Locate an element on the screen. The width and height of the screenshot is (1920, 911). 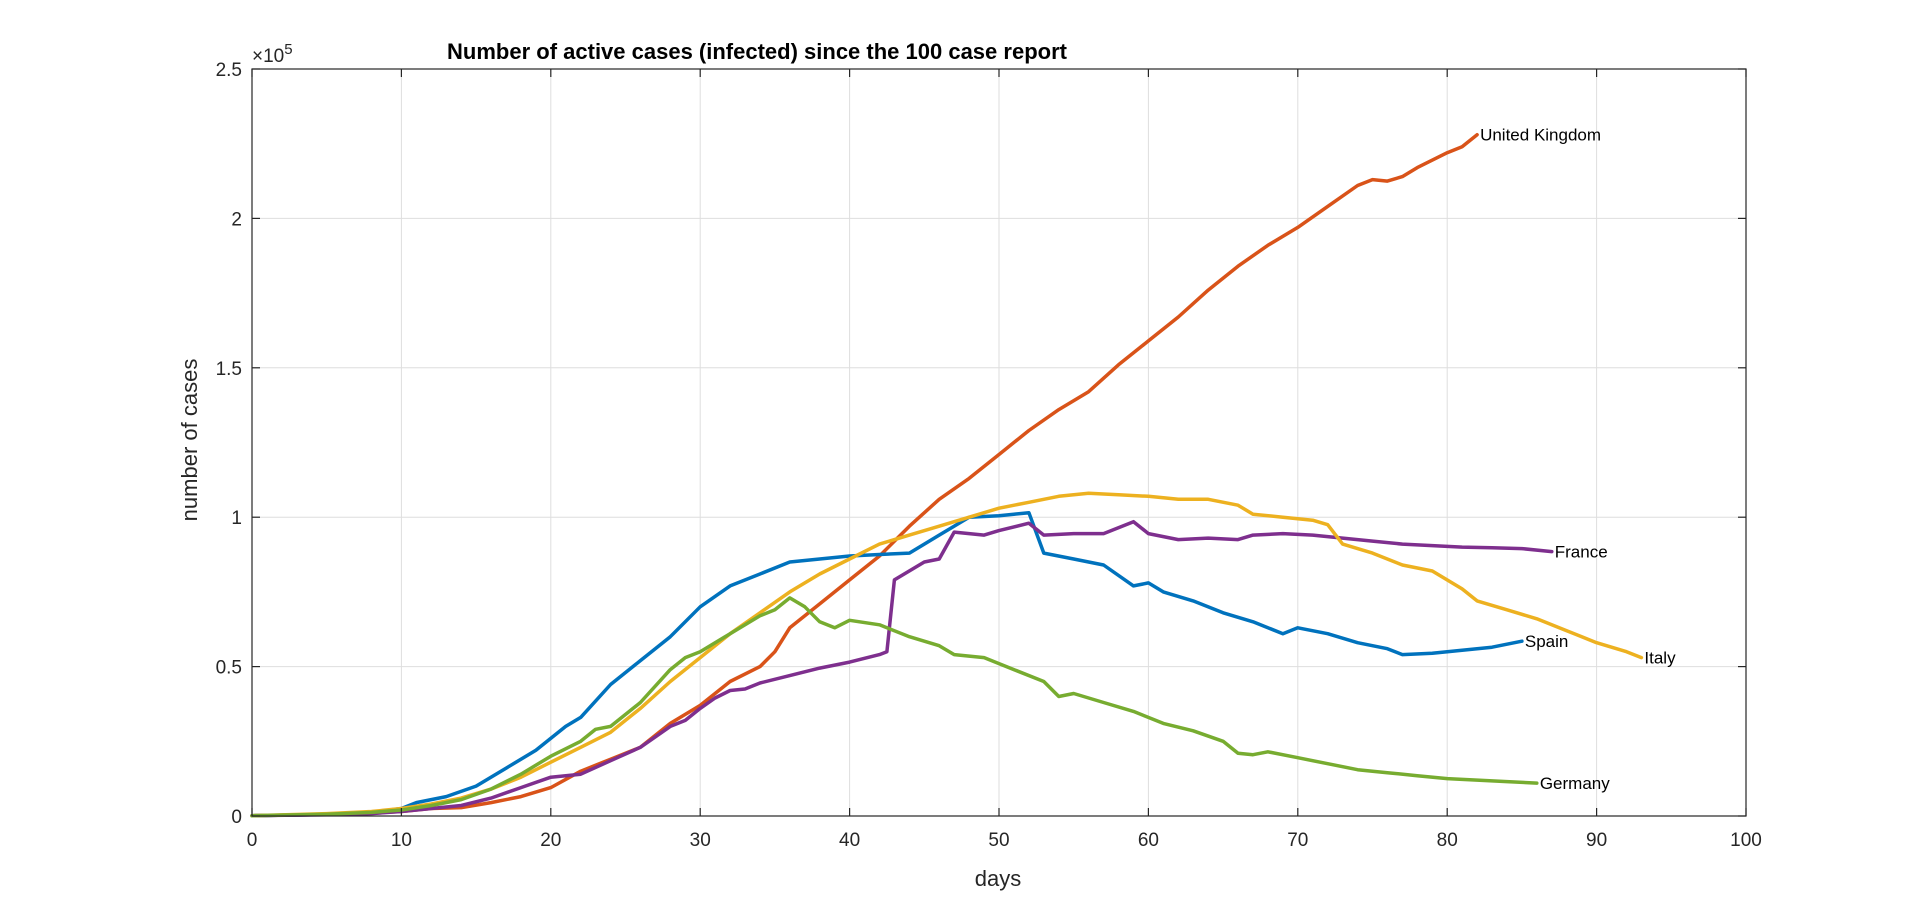
y-tick-label: 2.5 is located at coordinates (229, 70).